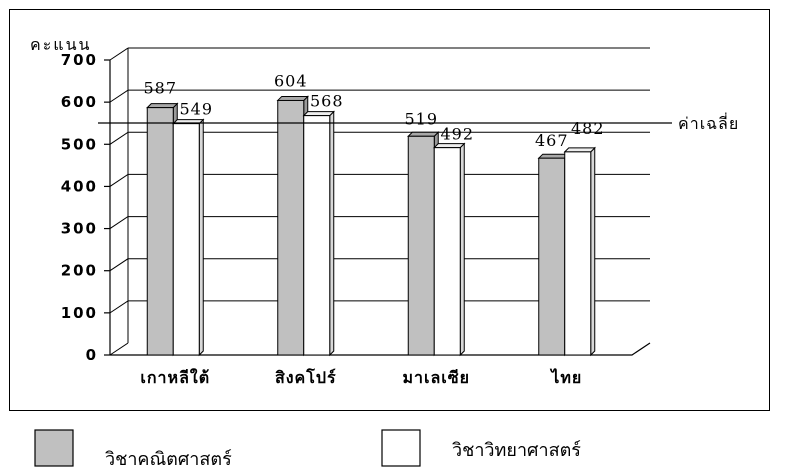 This screenshot has width=787, height=471. I want to click on category-labels: เกาหลีใต้ สิงคโปร์ มาเลเซีย ไทย, so click(361, 377).